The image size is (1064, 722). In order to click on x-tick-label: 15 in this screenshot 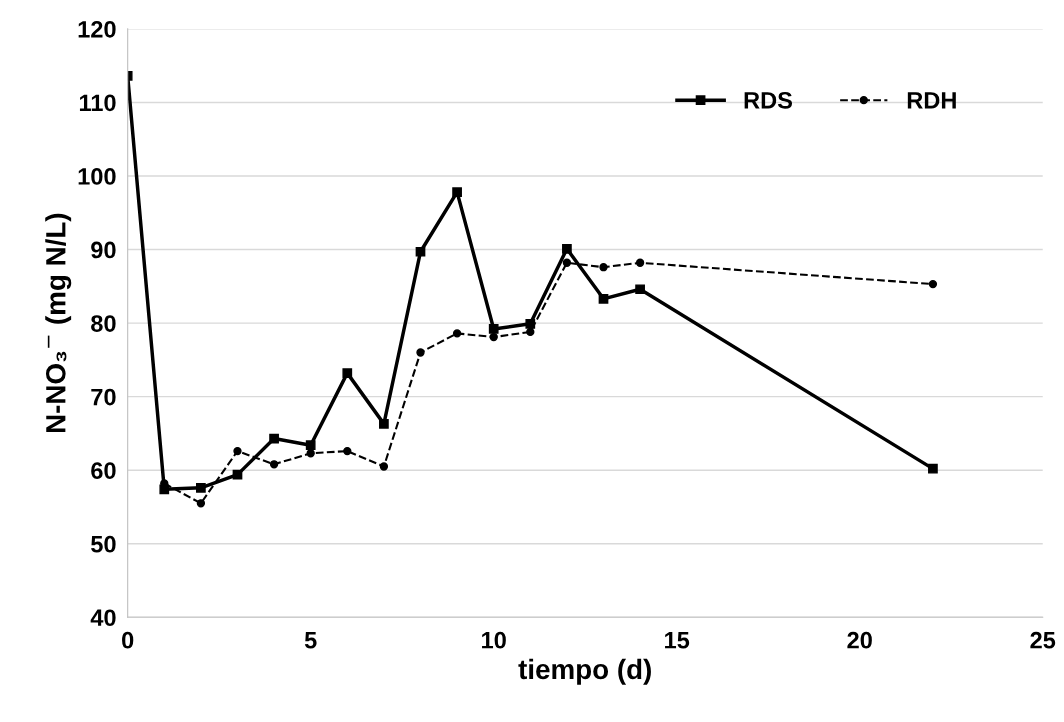, I will do `click(677, 640)`.